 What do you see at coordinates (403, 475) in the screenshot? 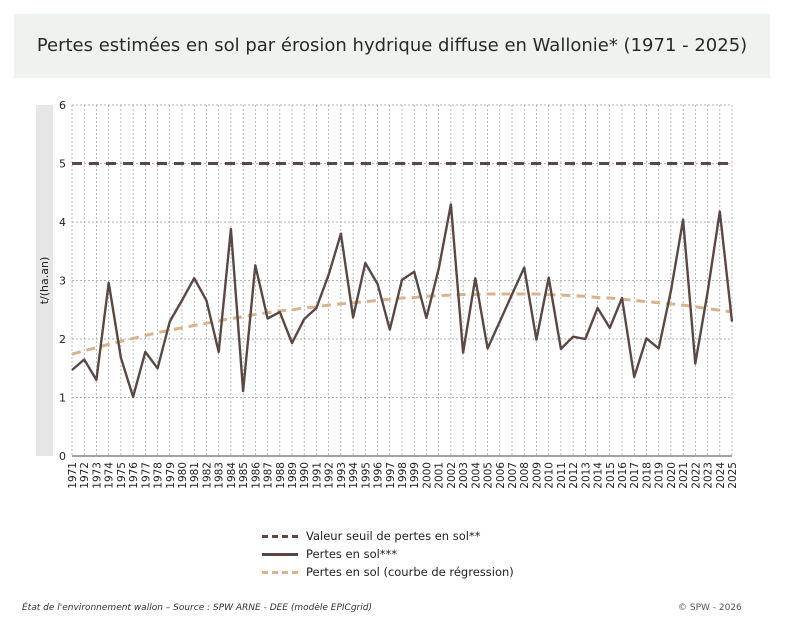
I see `x-tick-label: 1998` at bounding box center [403, 475].